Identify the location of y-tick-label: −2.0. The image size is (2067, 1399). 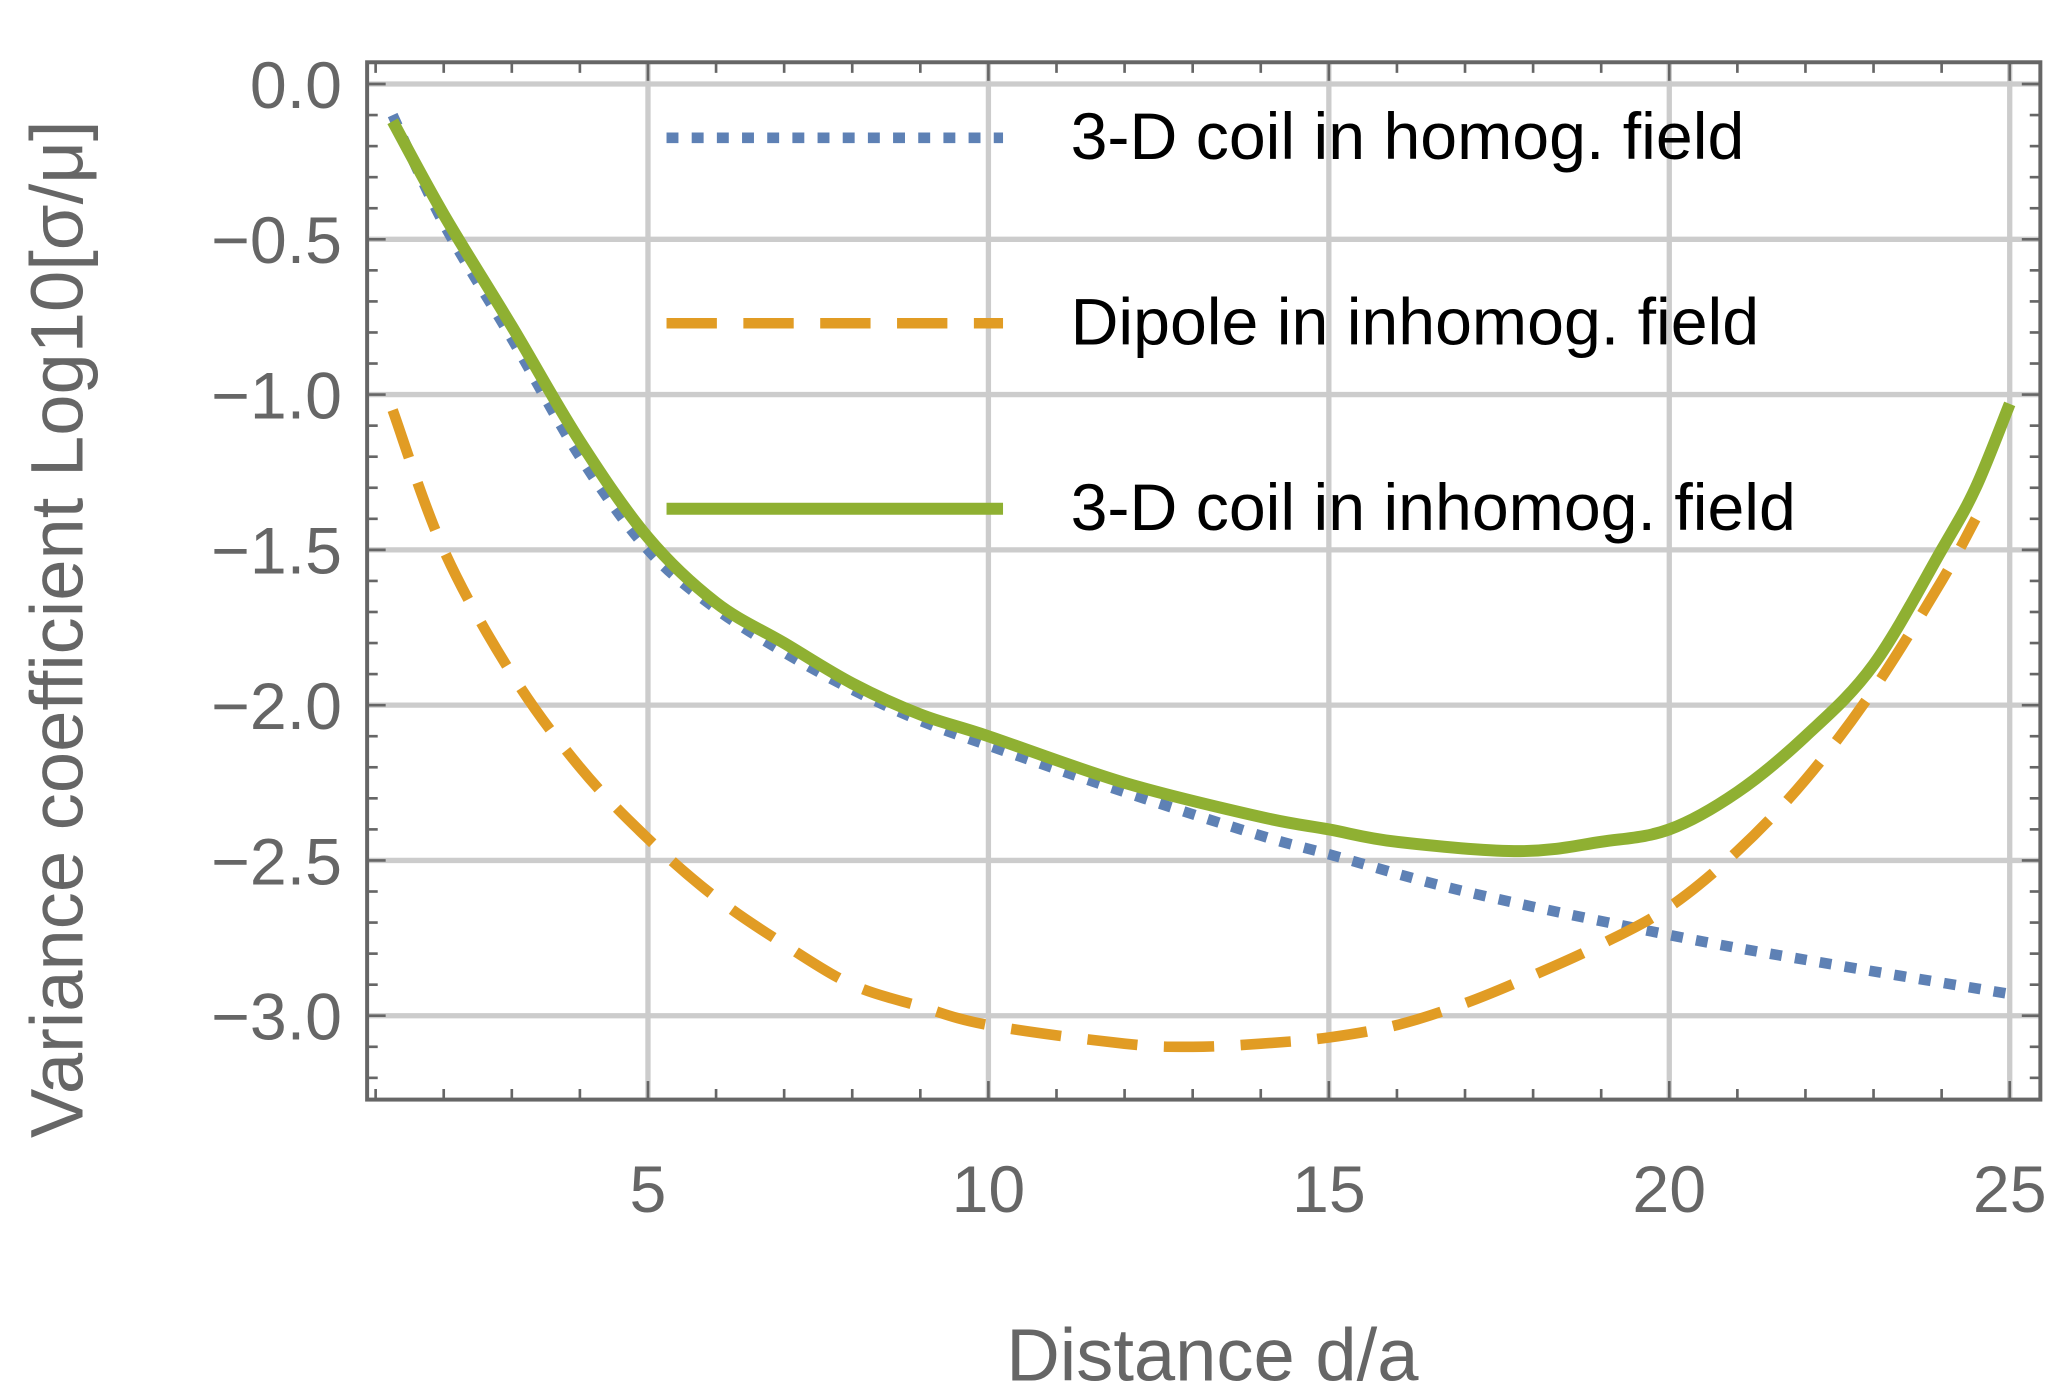
(276, 707).